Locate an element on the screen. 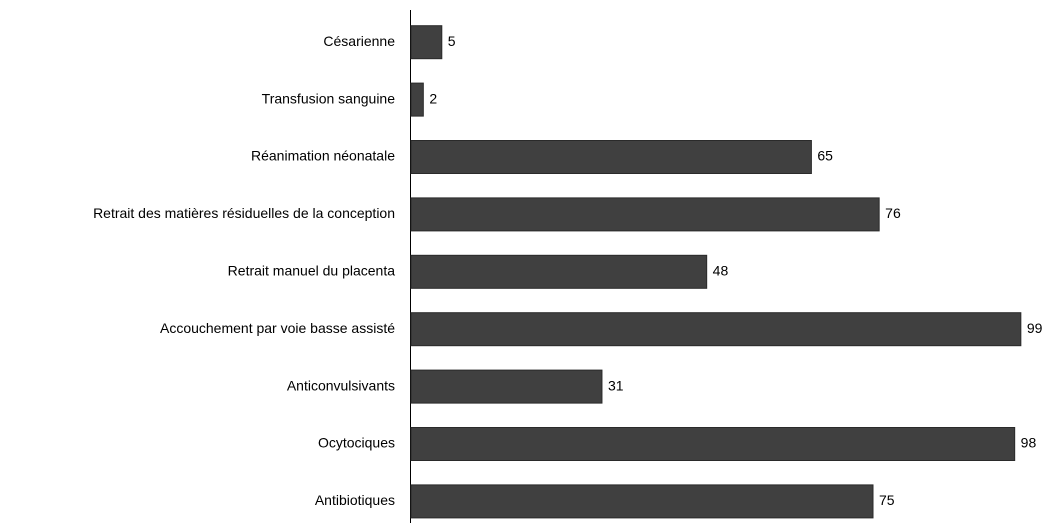  data-label: 99 is located at coordinates (1035, 328).